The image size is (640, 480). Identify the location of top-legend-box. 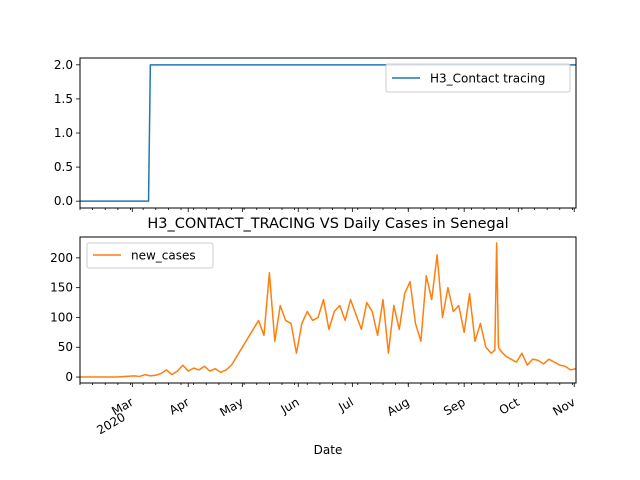
(478, 78).